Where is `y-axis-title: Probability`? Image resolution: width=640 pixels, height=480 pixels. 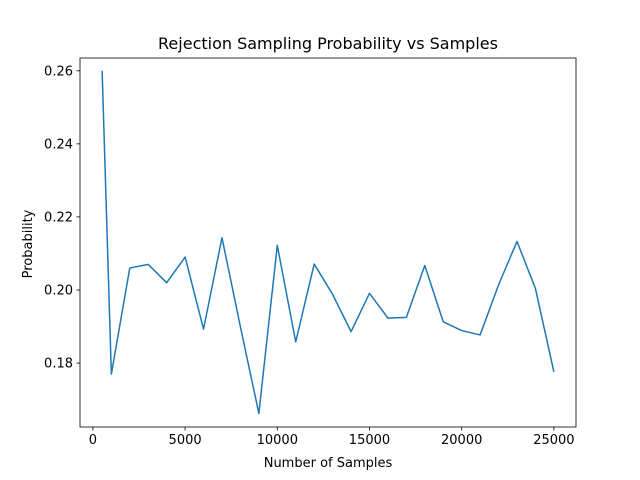
y-axis-title: Probability is located at coordinates (28, 243).